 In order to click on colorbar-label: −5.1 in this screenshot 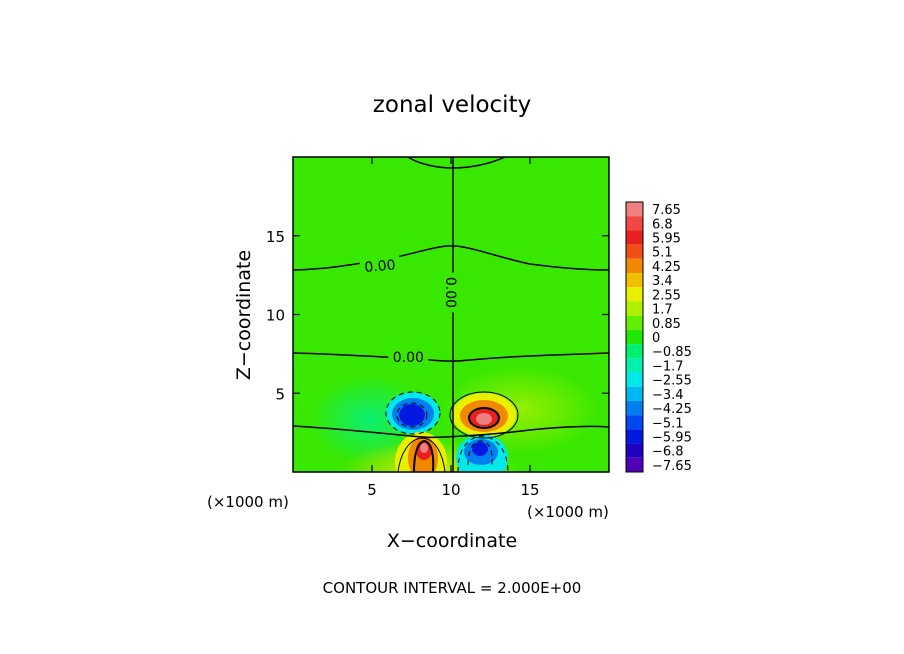, I will do `click(668, 423)`.